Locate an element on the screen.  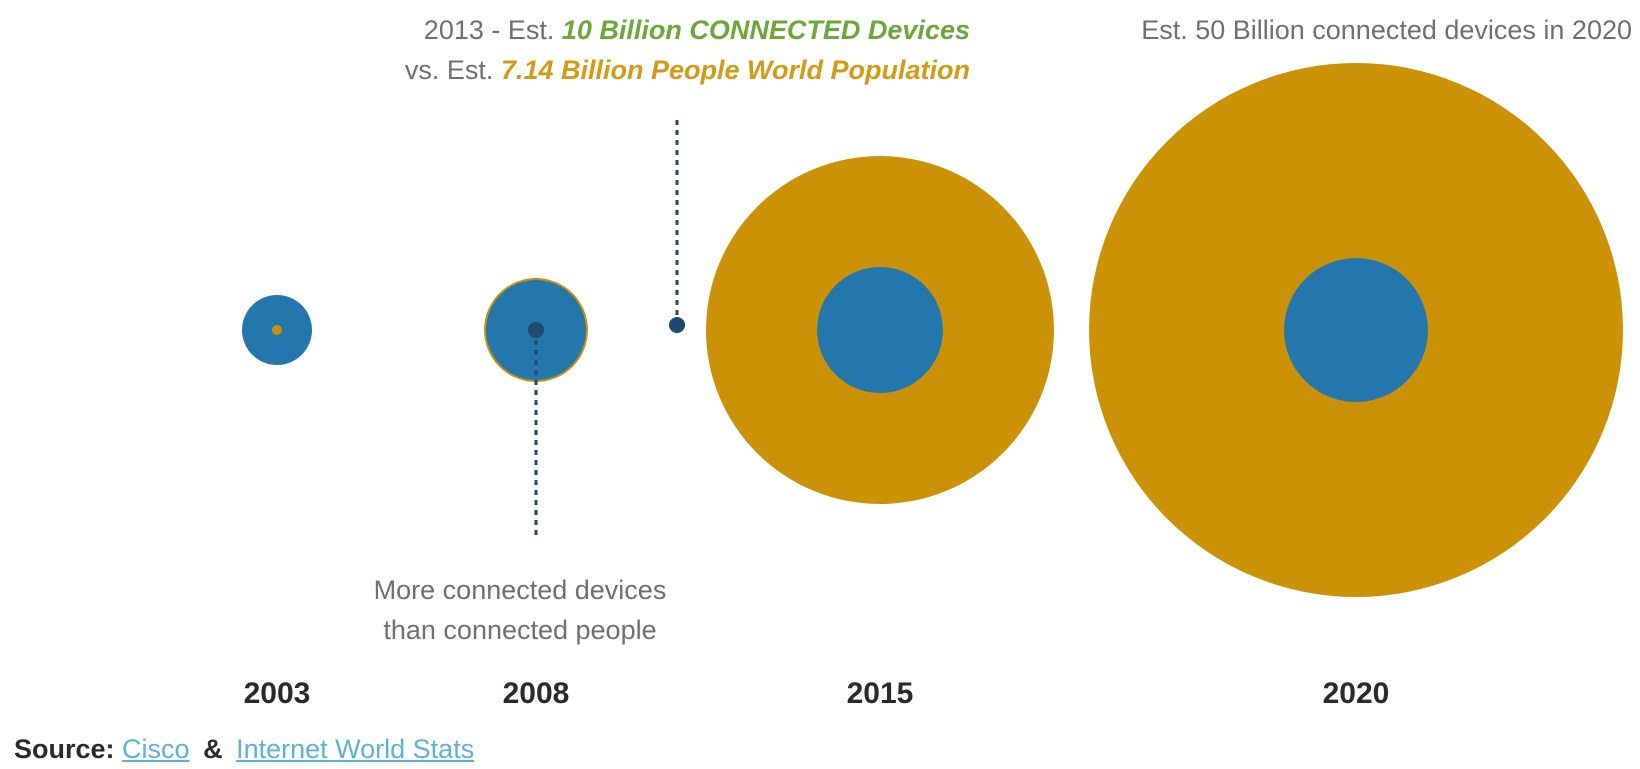
annotation-2013-prefix-1: 2013 - Est. is located at coordinates (492, 30).